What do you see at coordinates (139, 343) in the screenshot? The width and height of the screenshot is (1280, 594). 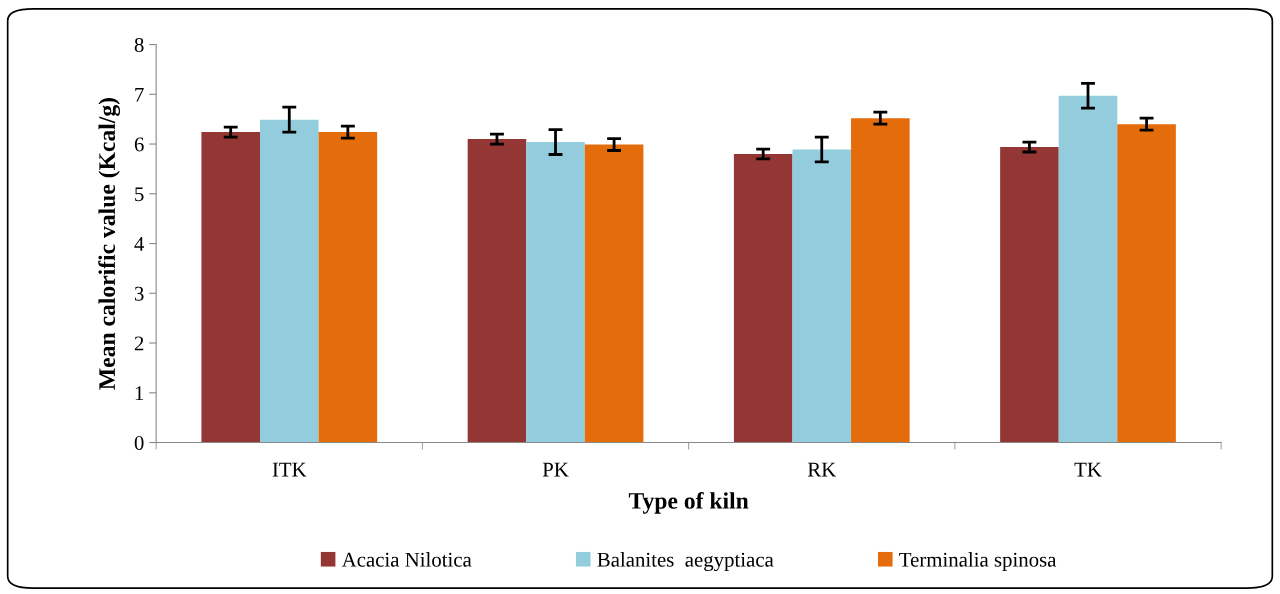 I see `y-tick-label: 2` at bounding box center [139, 343].